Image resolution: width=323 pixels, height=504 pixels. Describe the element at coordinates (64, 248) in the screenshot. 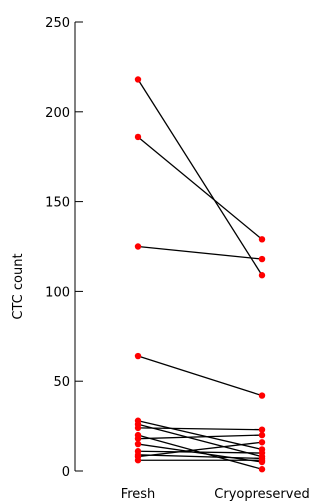

I see `y-ticks: 0 50 100 150 200 250` at that location.